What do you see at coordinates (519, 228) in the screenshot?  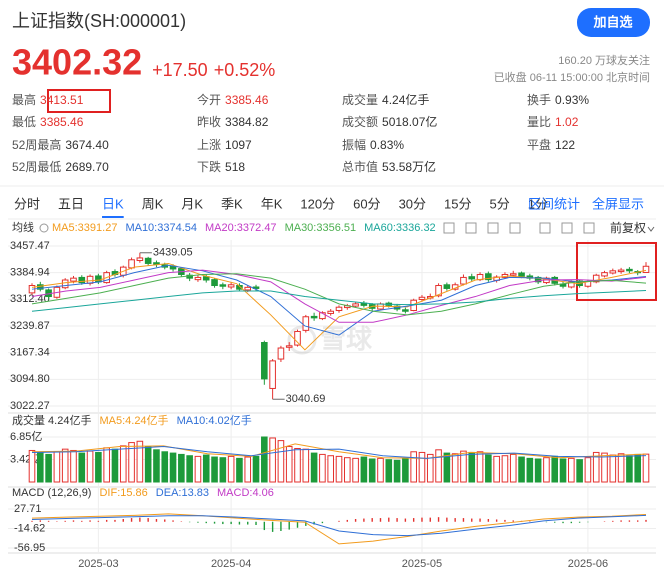 I see `toolbar-icons` at bounding box center [519, 228].